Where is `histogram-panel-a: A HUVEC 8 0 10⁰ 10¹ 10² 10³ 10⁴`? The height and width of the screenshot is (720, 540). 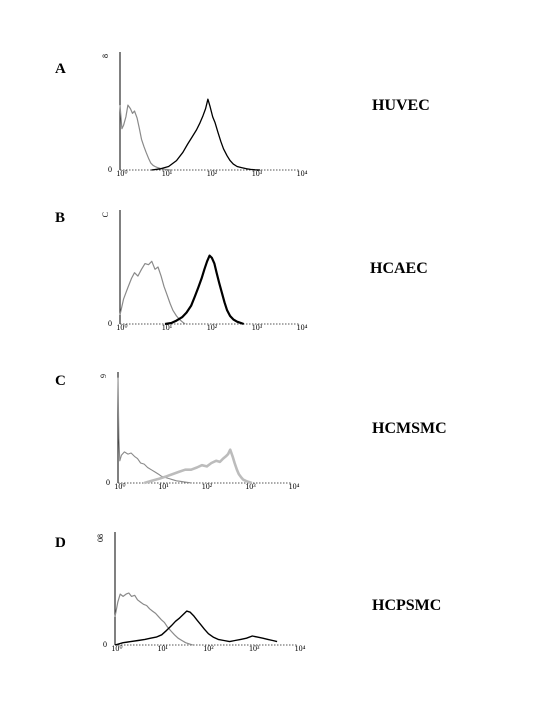
histogram-panel-a: A HUVEC 8 0 10⁰ 10¹ 10² 10³ 10⁴ is located at coordinates (242, 115).